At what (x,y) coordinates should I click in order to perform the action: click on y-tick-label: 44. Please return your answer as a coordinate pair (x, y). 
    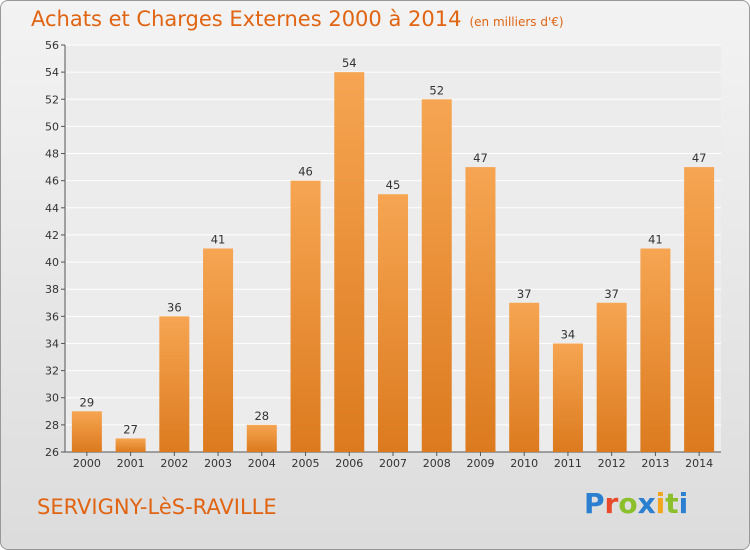
    Looking at the image, I should click on (52, 208).